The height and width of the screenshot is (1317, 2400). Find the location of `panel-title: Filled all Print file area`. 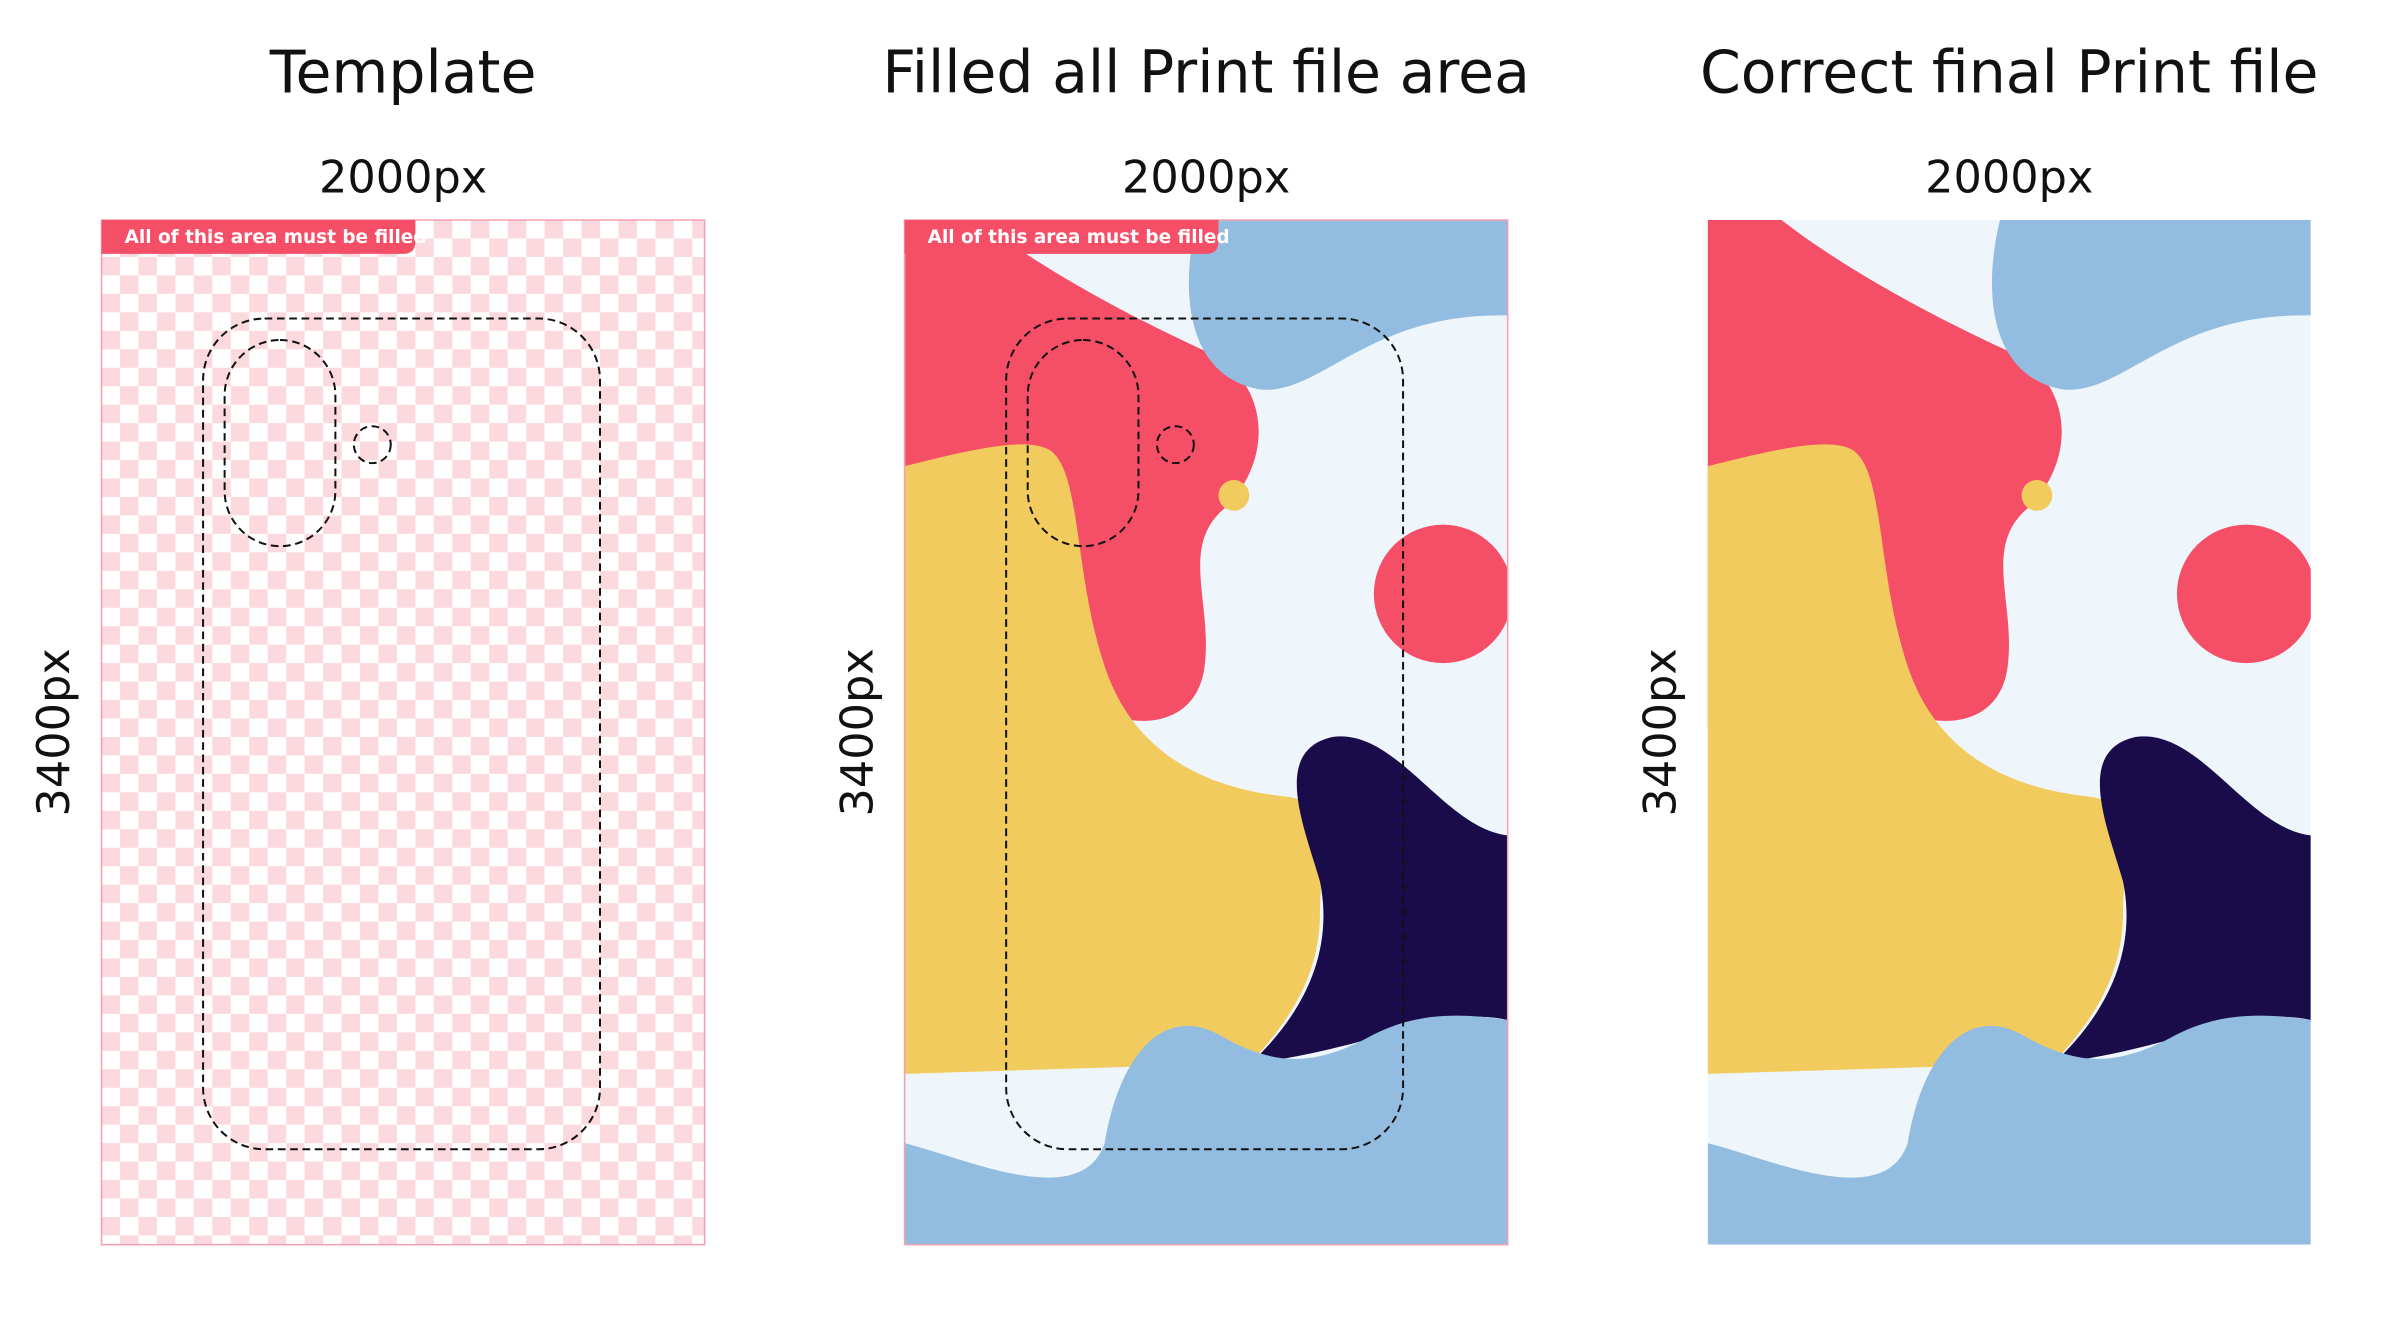

panel-title: Filled all Print file area is located at coordinates (1206, 72).